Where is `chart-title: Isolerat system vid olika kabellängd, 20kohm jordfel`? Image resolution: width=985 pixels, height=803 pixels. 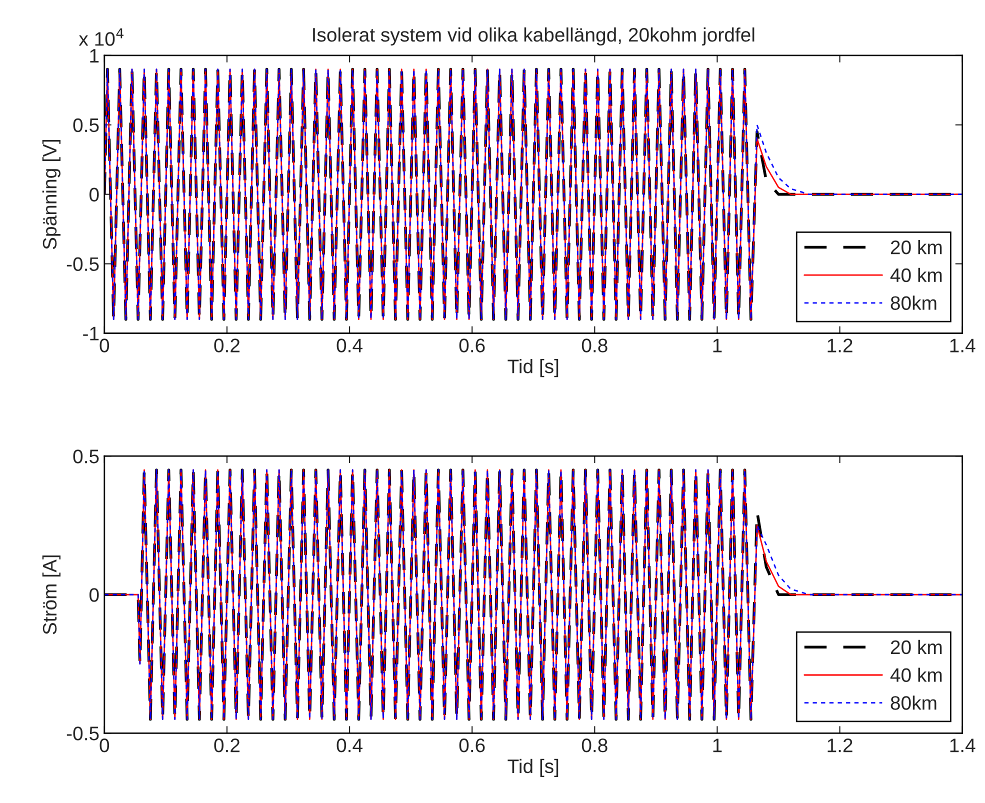
chart-title: Isolerat system vid olika kabellängd, 20kohm jordfel is located at coordinates (533, 36).